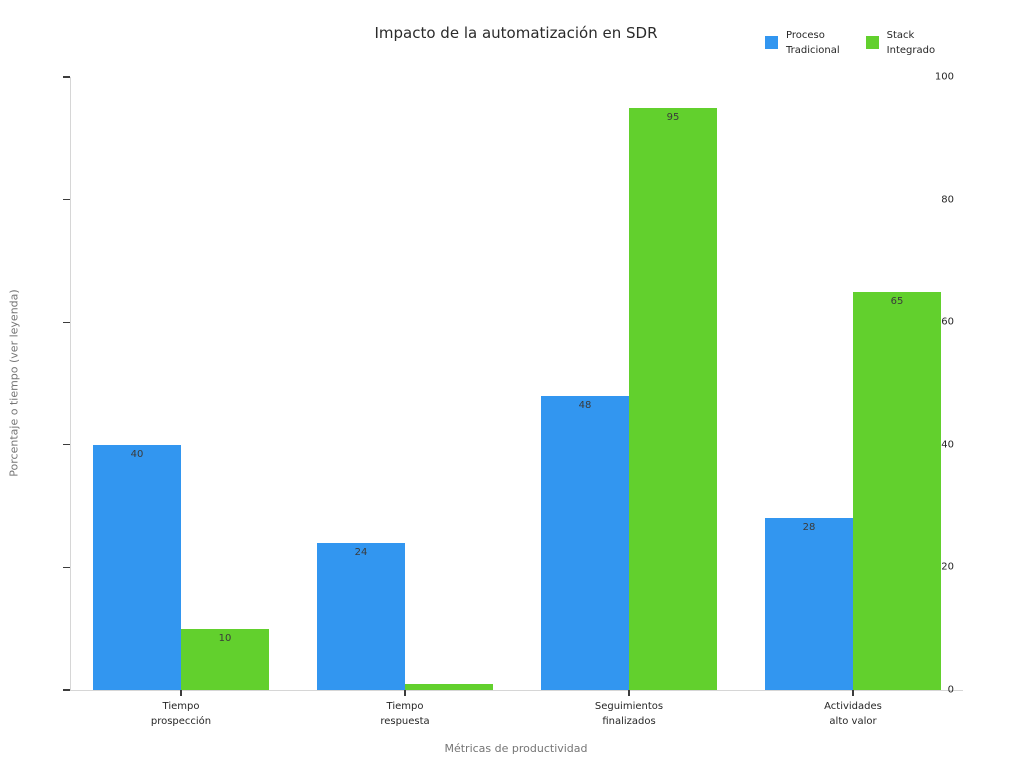  Describe the element at coordinates (897, 301) in the screenshot. I see `bar-value-label: 65` at that location.